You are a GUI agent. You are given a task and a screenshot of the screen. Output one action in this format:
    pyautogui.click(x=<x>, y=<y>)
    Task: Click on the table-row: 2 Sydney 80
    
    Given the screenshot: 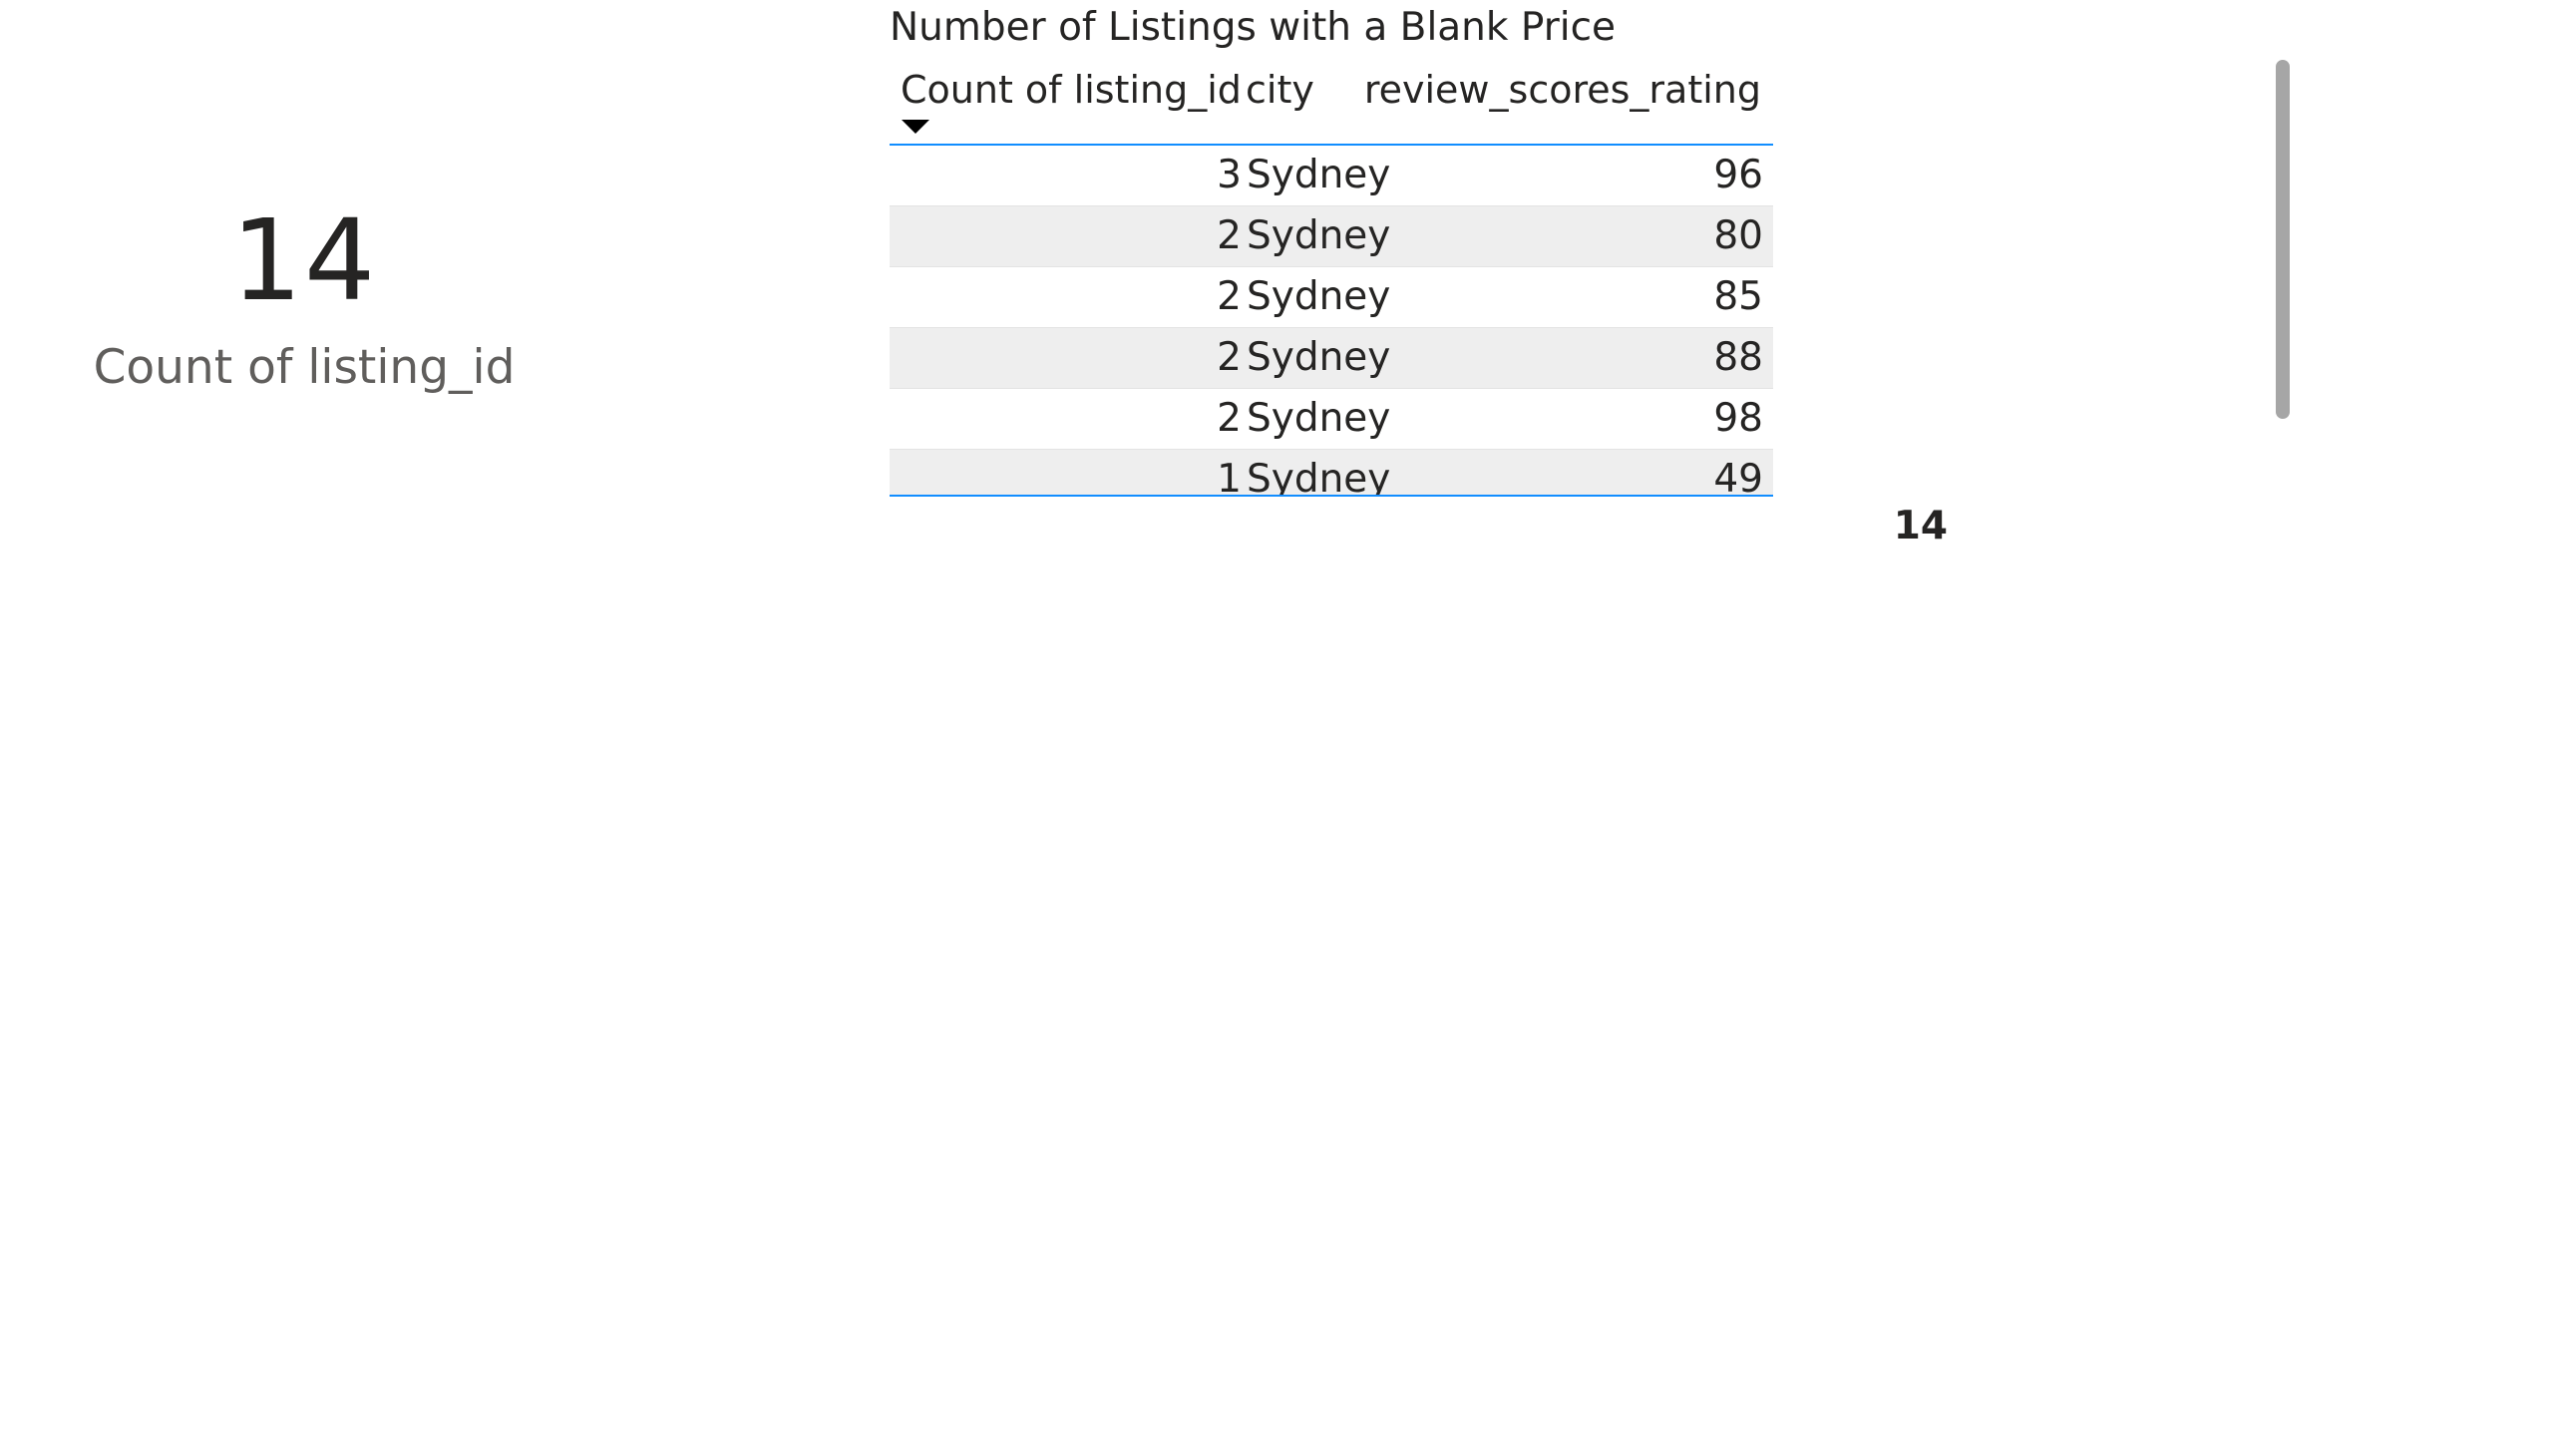 What is the action you would take?
    pyautogui.click(x=1331, y=236)
    